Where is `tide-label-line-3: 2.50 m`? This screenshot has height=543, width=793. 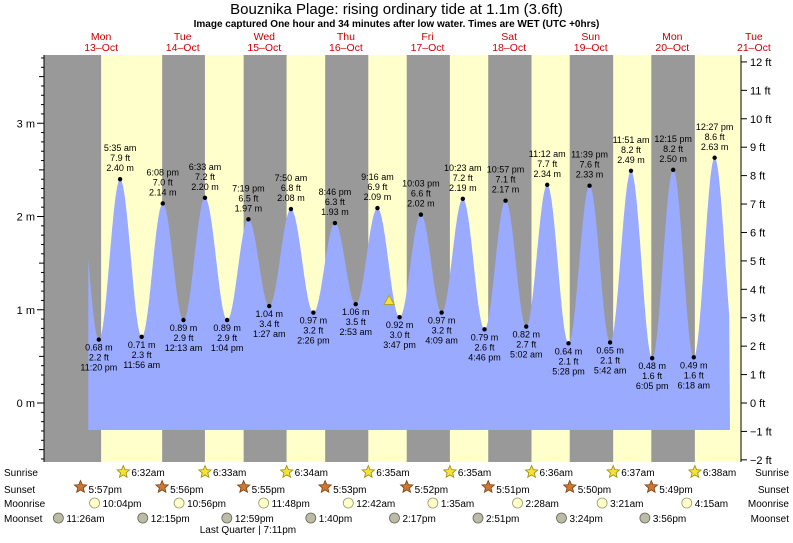
tide-label-line-3: 2.50 m is located at coordinates (673, 159).